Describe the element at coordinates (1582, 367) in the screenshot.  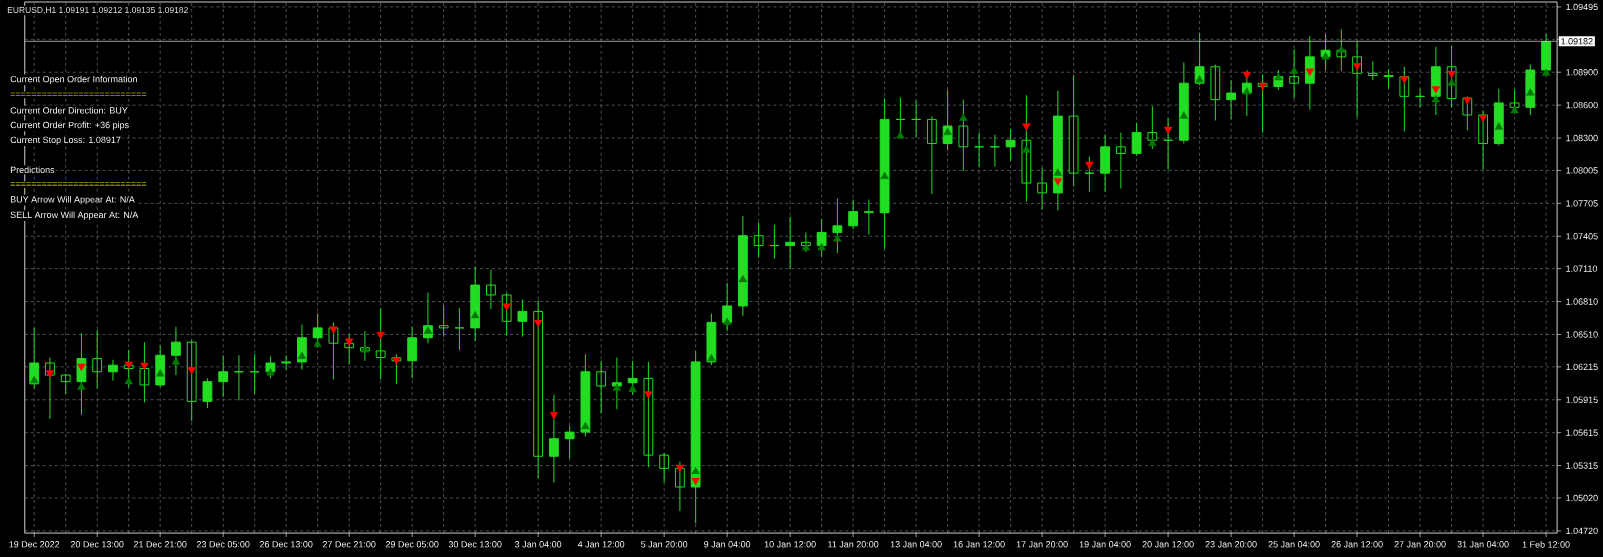
I see `y-tick-label: 1.06215` at that location.